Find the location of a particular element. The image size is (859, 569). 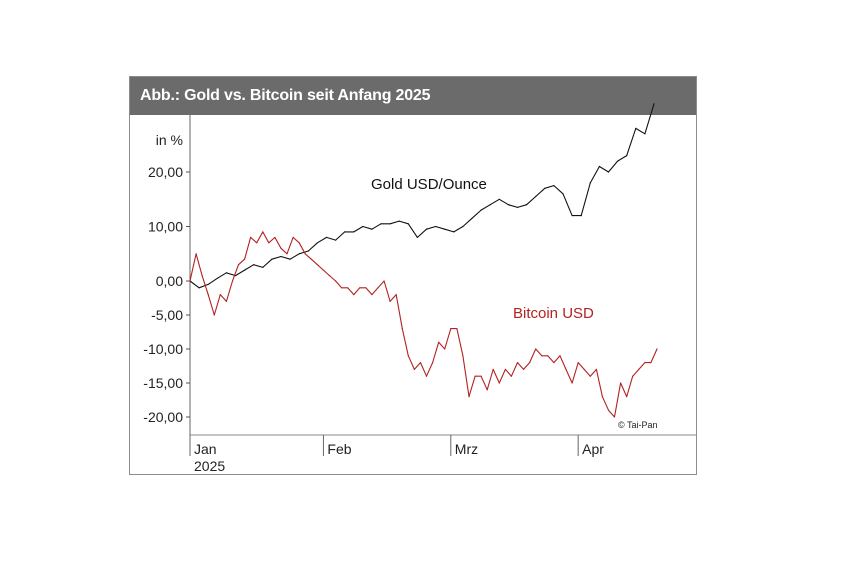

y-tick-label: -15,00 is located at coordinates (163, 383).